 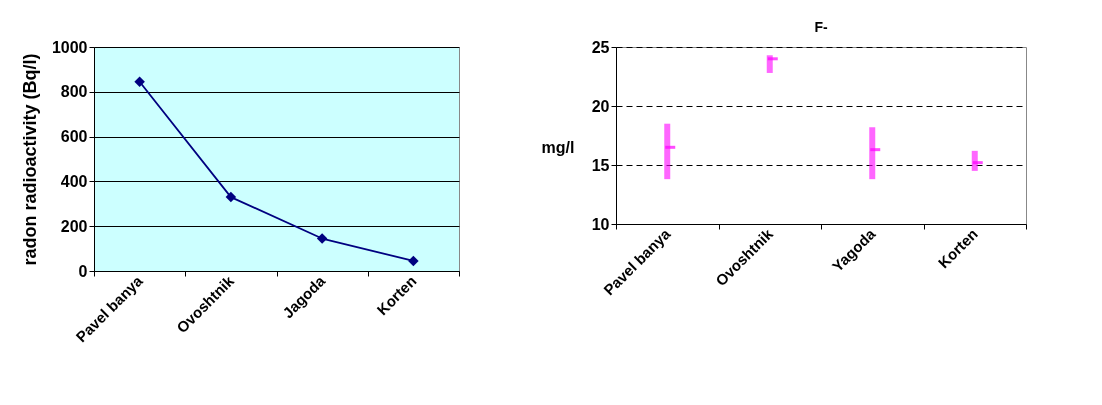 What do you see at coordinates (74, 92) in the screenshot?
I see `y-tick-label: 800` at bounding box center [74, 92].